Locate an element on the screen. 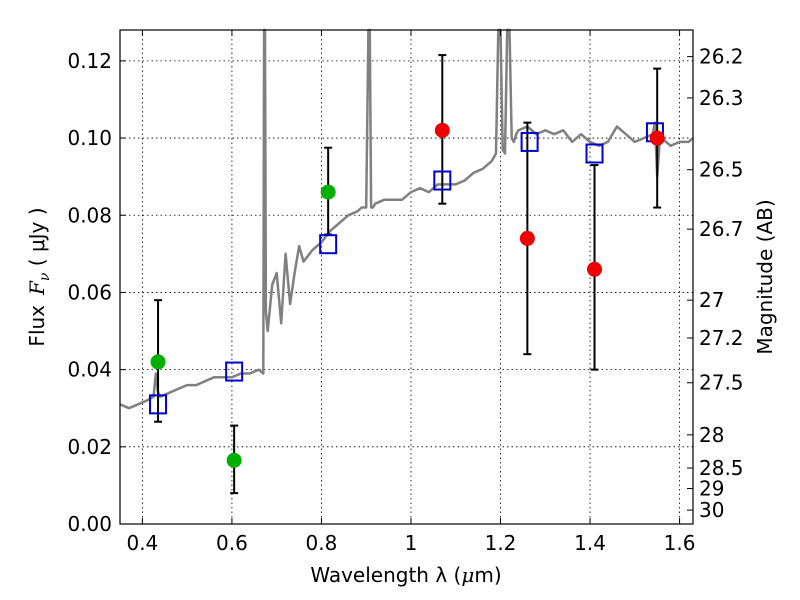 The width and height of the screenshot is (800, 600). y-axis-ticks: 0.00 0.02 0.04 0.06 0.08 0.10 0.12 is located at coordinates (96, 292).